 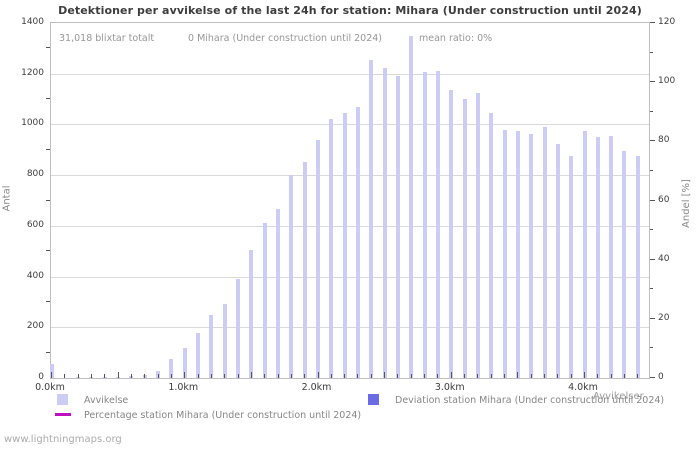 I want to click on left-axis-tick-label: 400, so click(x=35, y=275).